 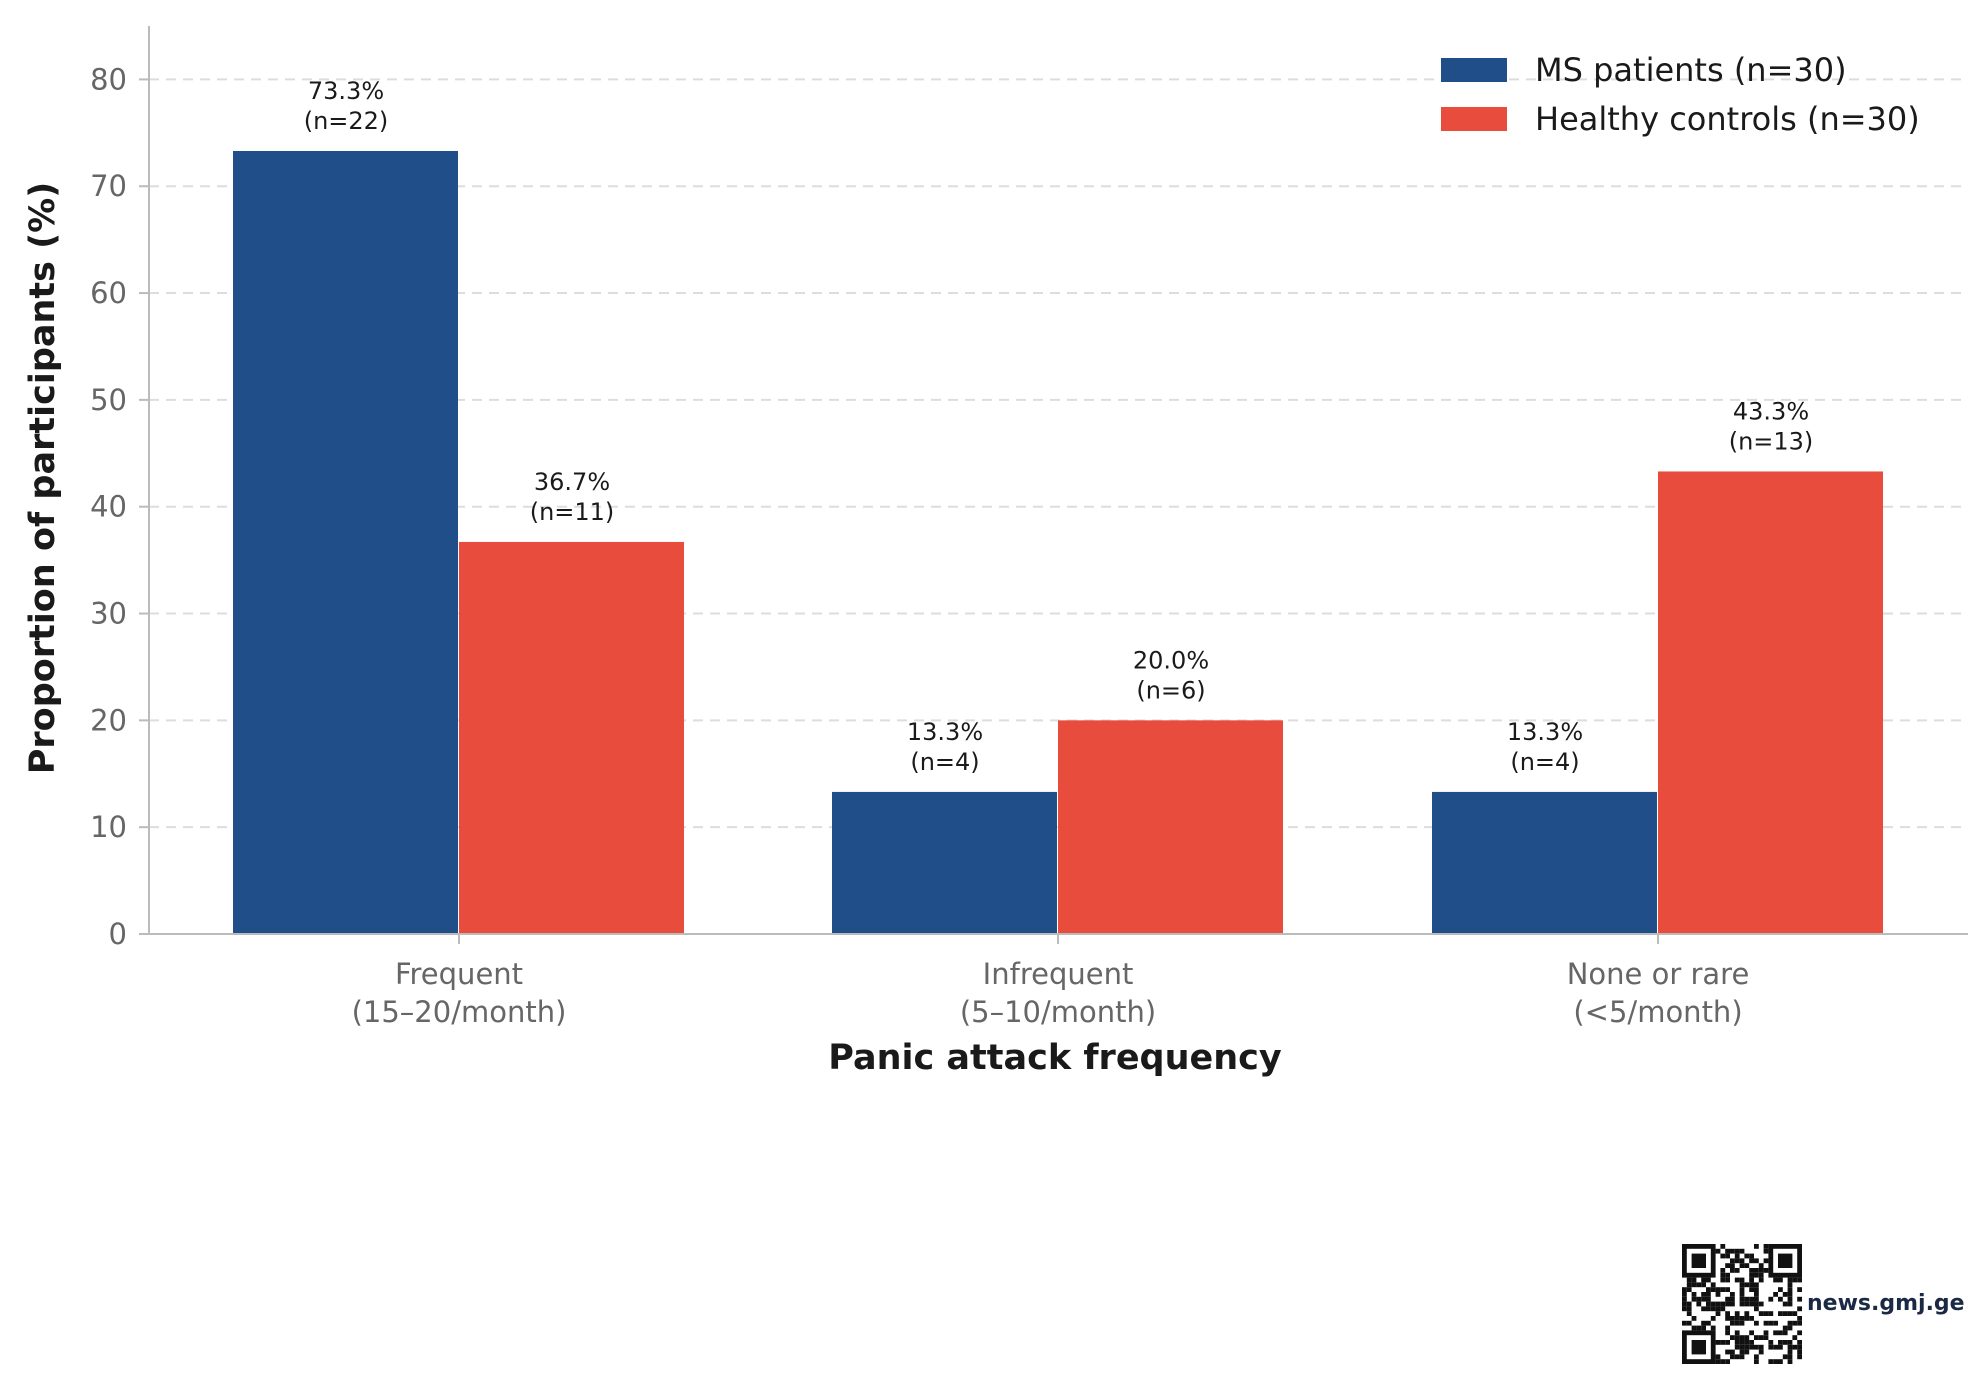 I want to click on legend-label: Healthy controls (n=30), so click(x=1727, y=119).